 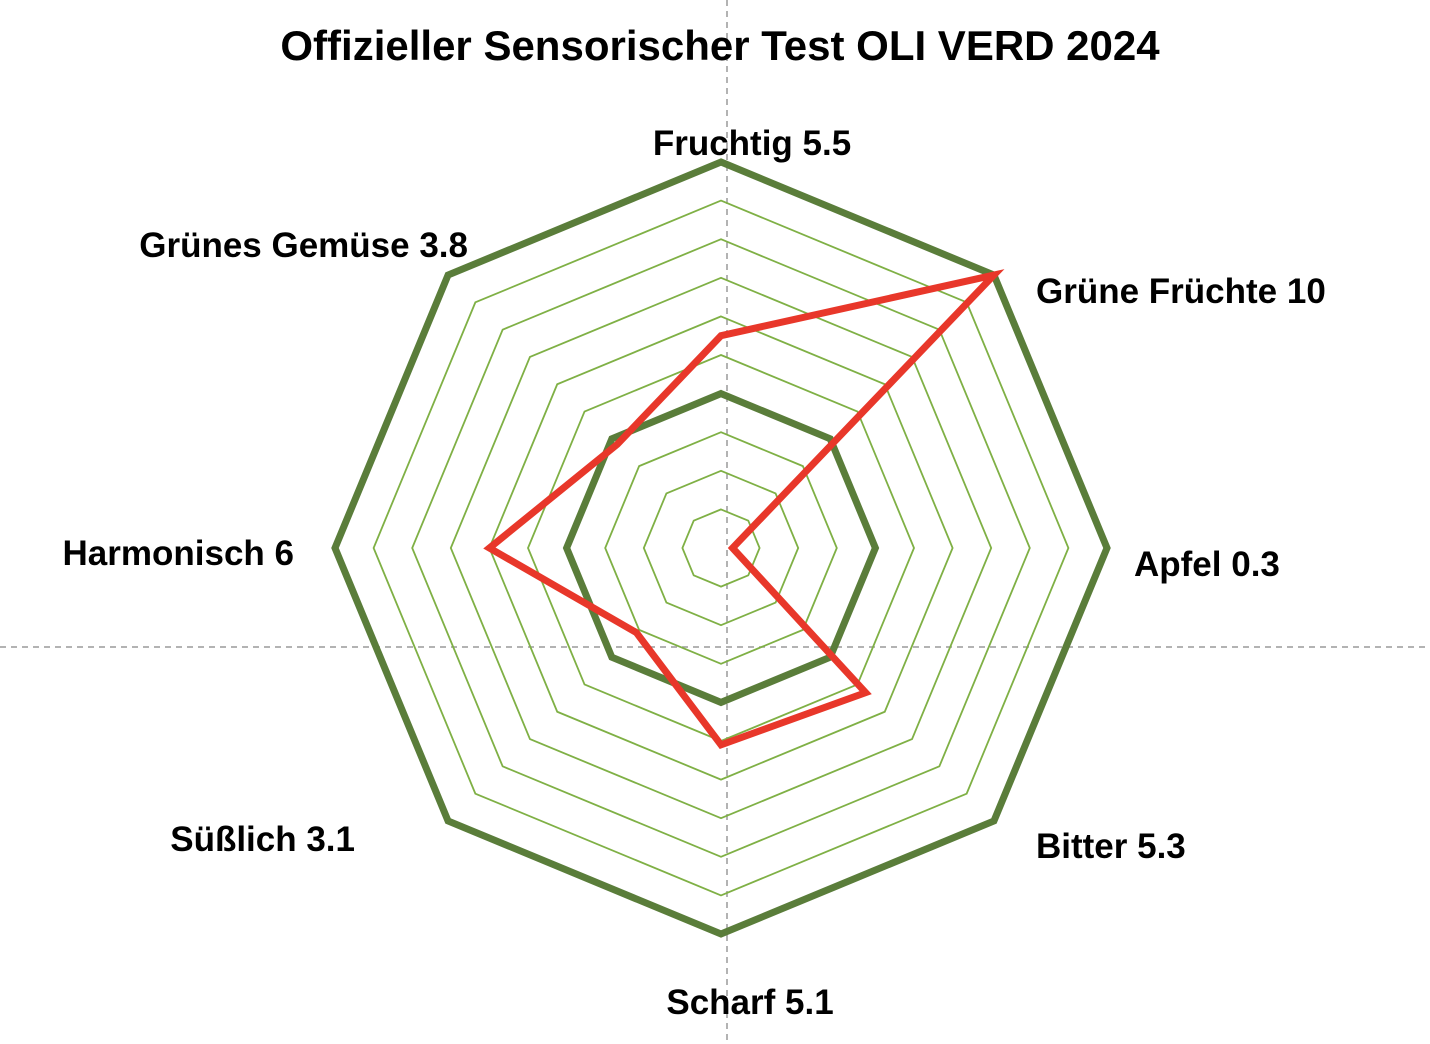 I want to click on axis-label-4: Scharf 5.1, so click(x=749, y=1002).